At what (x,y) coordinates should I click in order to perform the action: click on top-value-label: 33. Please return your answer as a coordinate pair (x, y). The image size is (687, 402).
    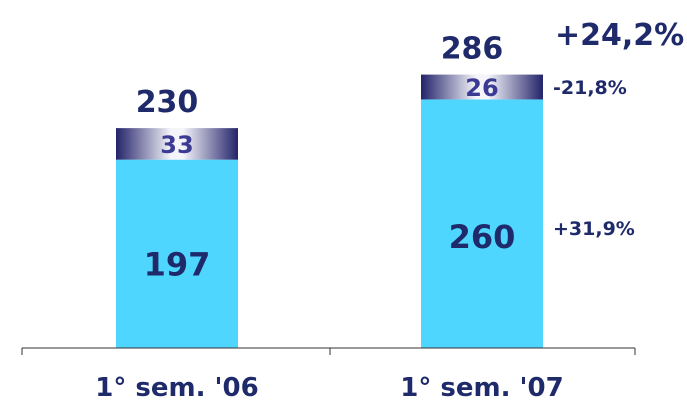
    Looking at the image, I should click on (176, 145).